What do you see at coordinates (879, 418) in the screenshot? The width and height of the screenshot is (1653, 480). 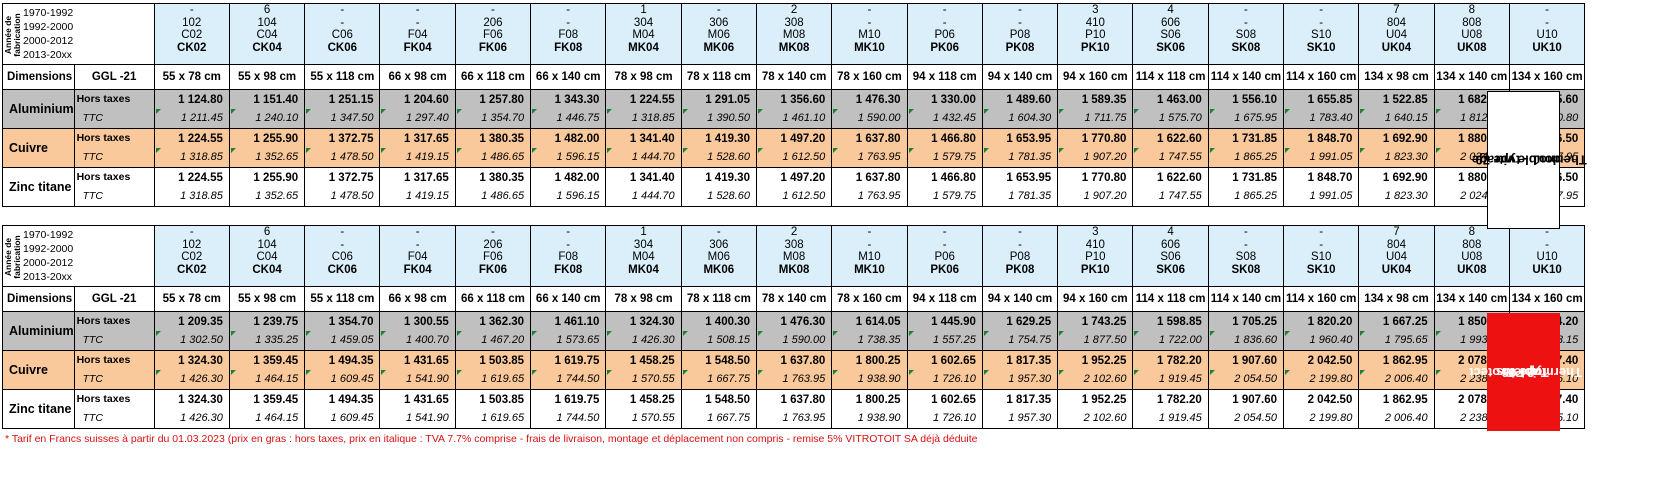 I see `price-incl-tax: 1 938.90` at bounding box center [879, 418].